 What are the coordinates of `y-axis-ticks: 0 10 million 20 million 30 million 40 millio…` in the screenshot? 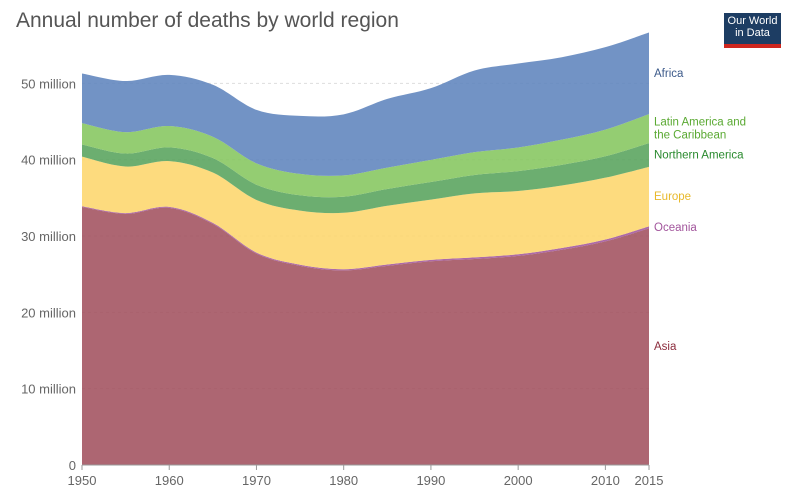 It's located at (48, 274).